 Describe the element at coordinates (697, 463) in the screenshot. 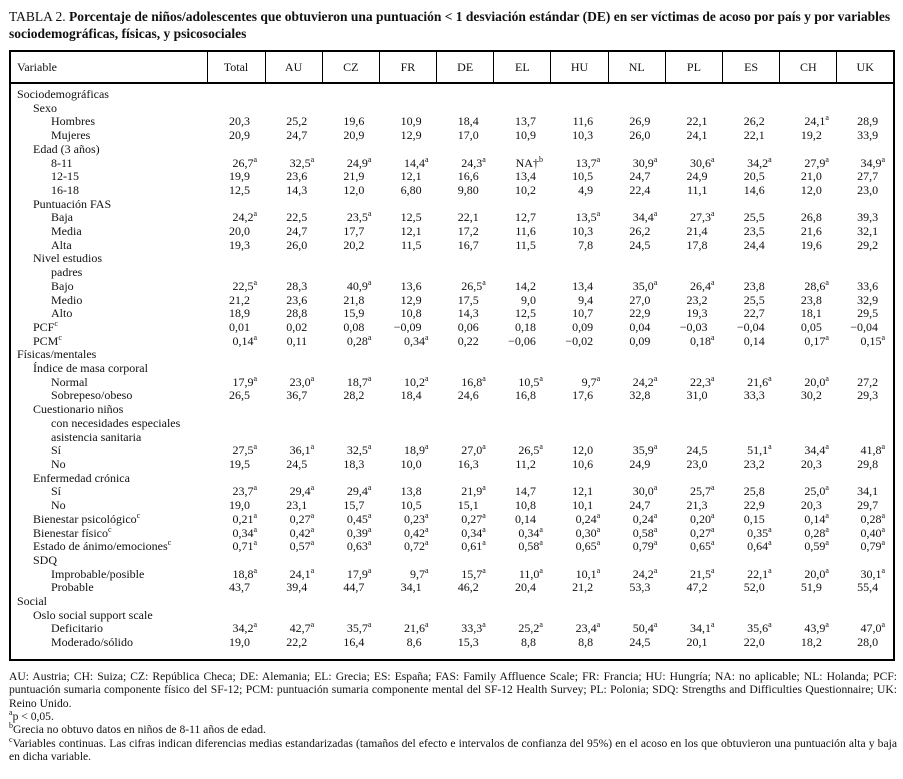

I see `cell-value: 23,0` at that location.